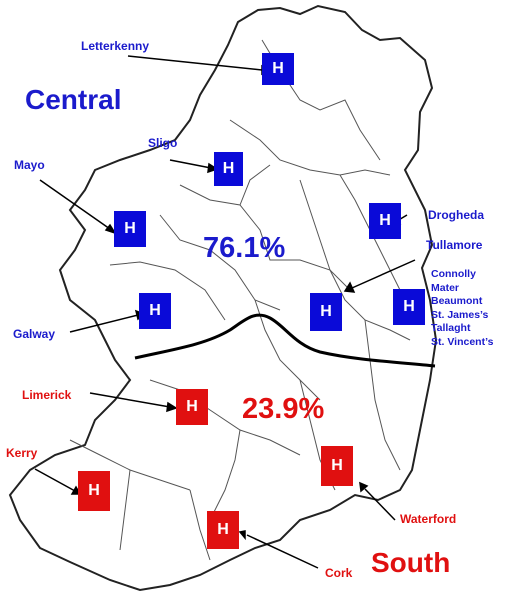  What do you see at coordinates (409, 307) in the screenshot?
I see `hospital-marker-dublin: H` at bounding box center [409, 307].